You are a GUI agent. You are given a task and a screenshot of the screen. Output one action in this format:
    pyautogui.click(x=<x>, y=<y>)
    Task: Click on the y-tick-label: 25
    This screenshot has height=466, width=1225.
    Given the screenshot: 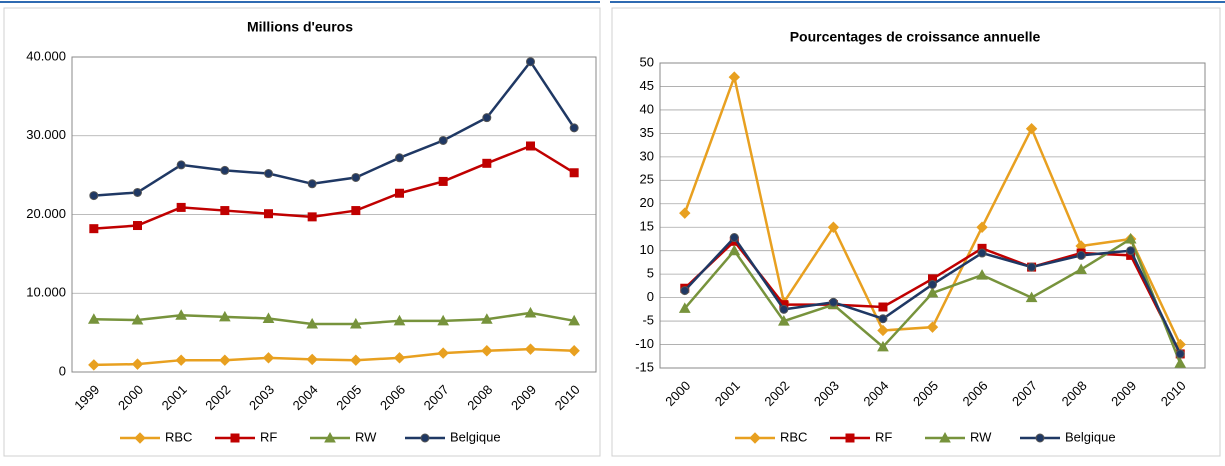 What is the action you would take?
    pyautogui.click(x=647, y=179)
    